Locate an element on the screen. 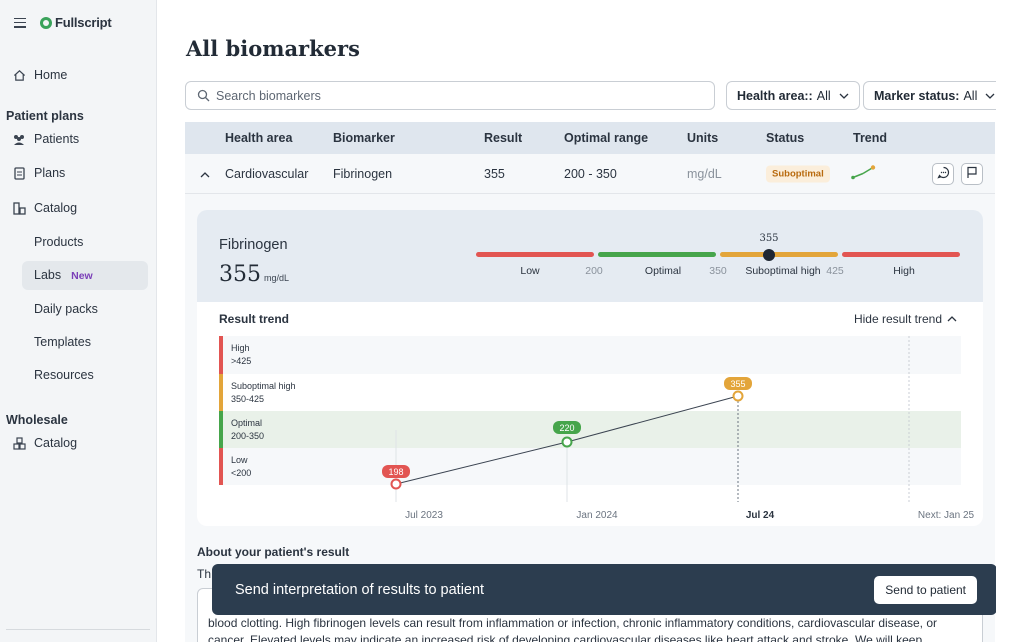 This screenshot has width=1024, height=642. sidebar-item-catalog: Catalog is located at coordinates (44, 208).